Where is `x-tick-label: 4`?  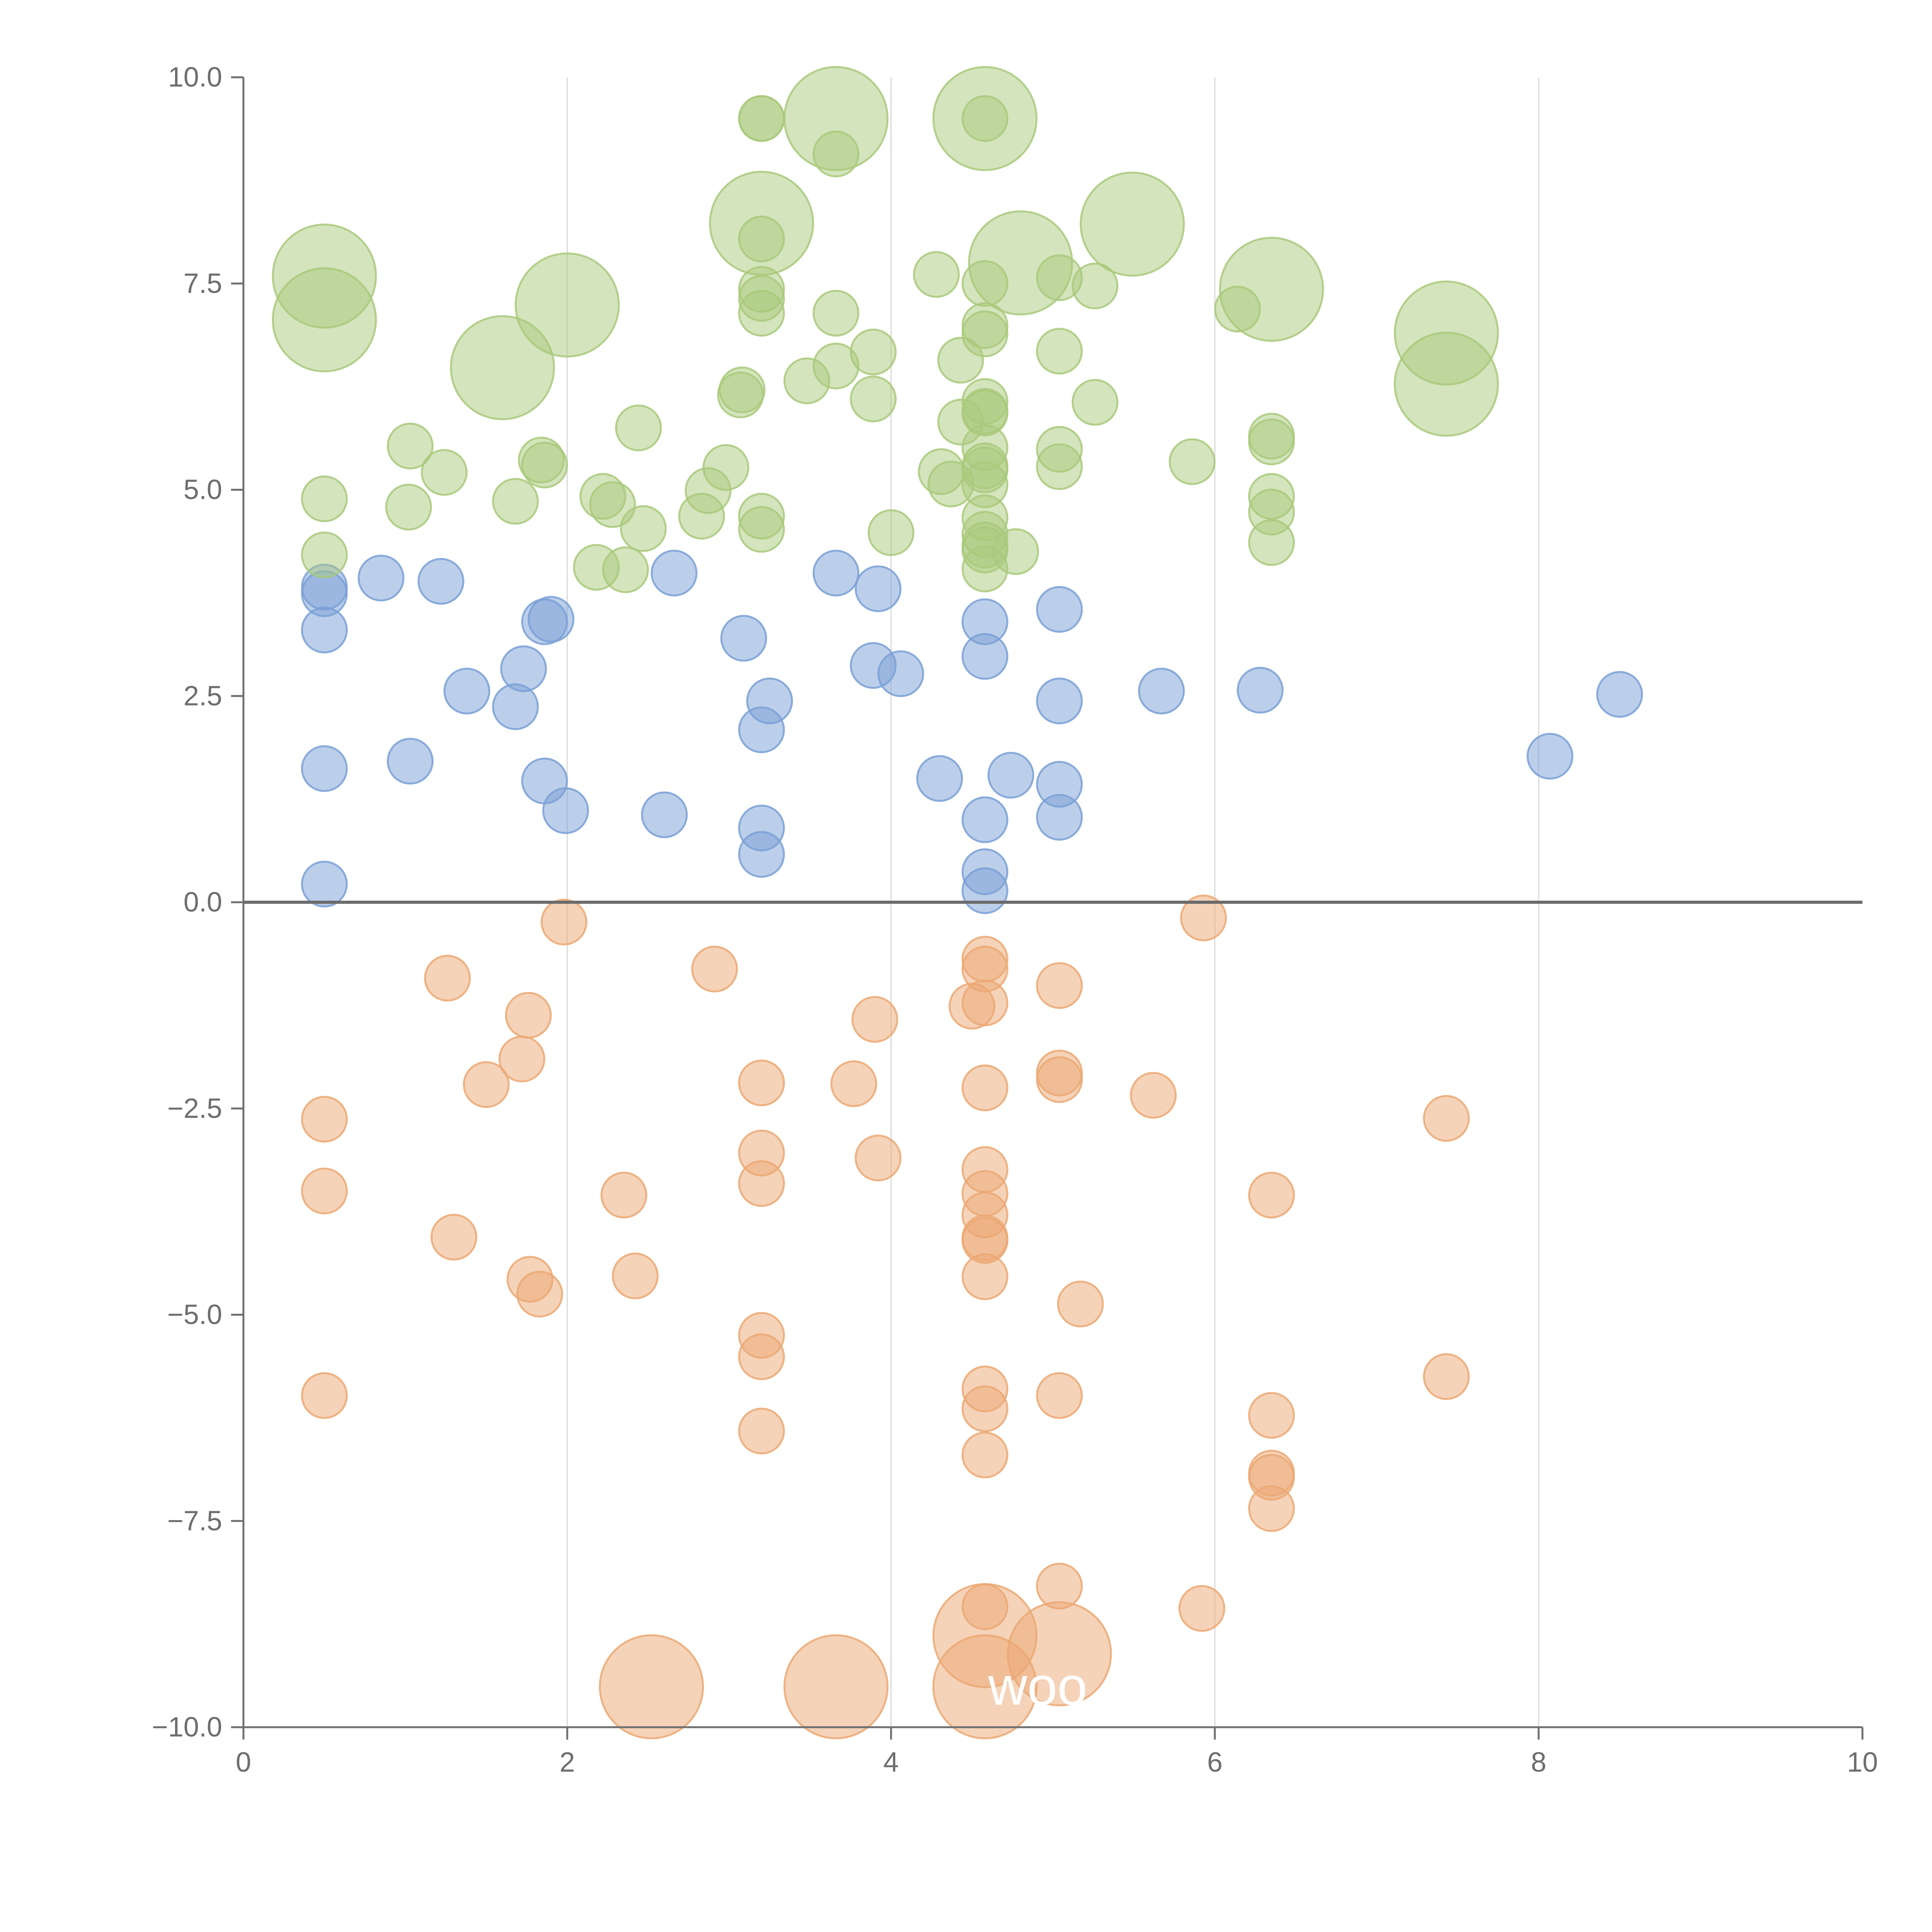 x-tick-label: 4 is located at coordinates (891, 1763).